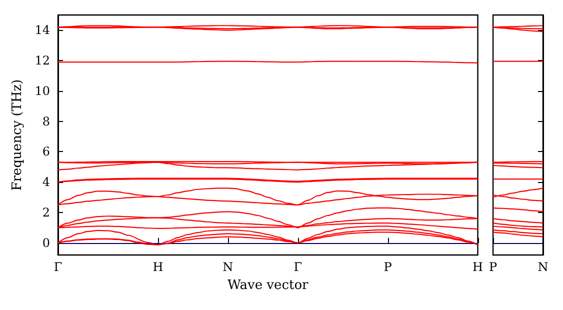 Image resolution: width=563 pixels, height=310 pixels. Describe the element at coordinates (46, 243) in the screenshot. I see `y-tick-label: 0` at that location.